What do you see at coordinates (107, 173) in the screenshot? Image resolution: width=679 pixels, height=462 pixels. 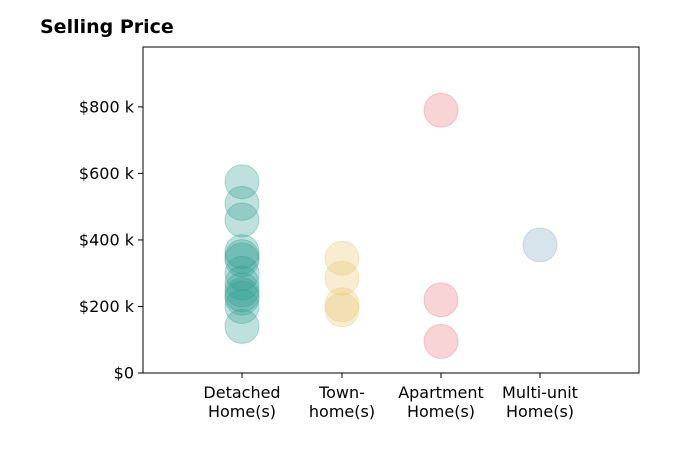 I see `y-tick-label: $600 k` at bounding box center [107, 173].